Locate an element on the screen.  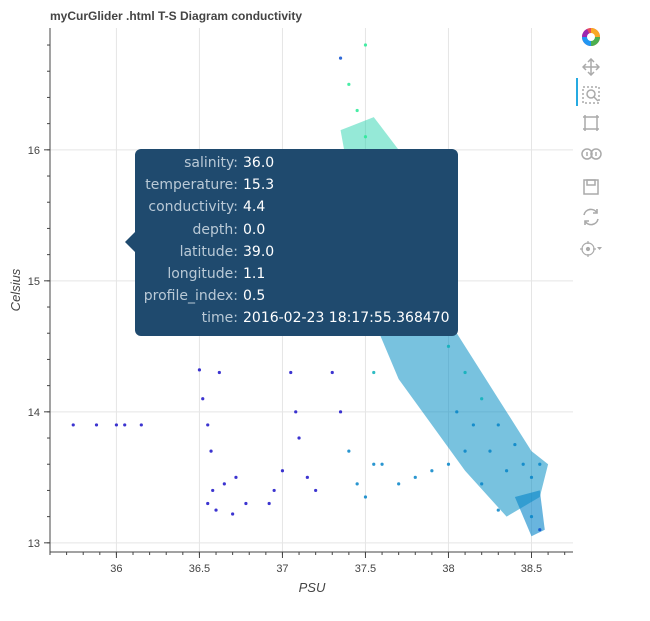
tooltip-value: 39.0 is located at coordinates (259, 251).